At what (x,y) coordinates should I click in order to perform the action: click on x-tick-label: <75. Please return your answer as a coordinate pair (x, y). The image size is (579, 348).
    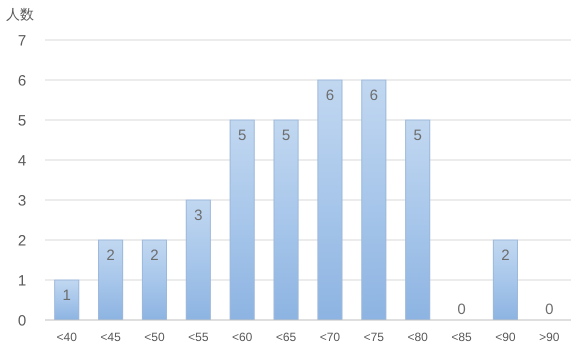
    Looking at the image, I should click on (374, 337).